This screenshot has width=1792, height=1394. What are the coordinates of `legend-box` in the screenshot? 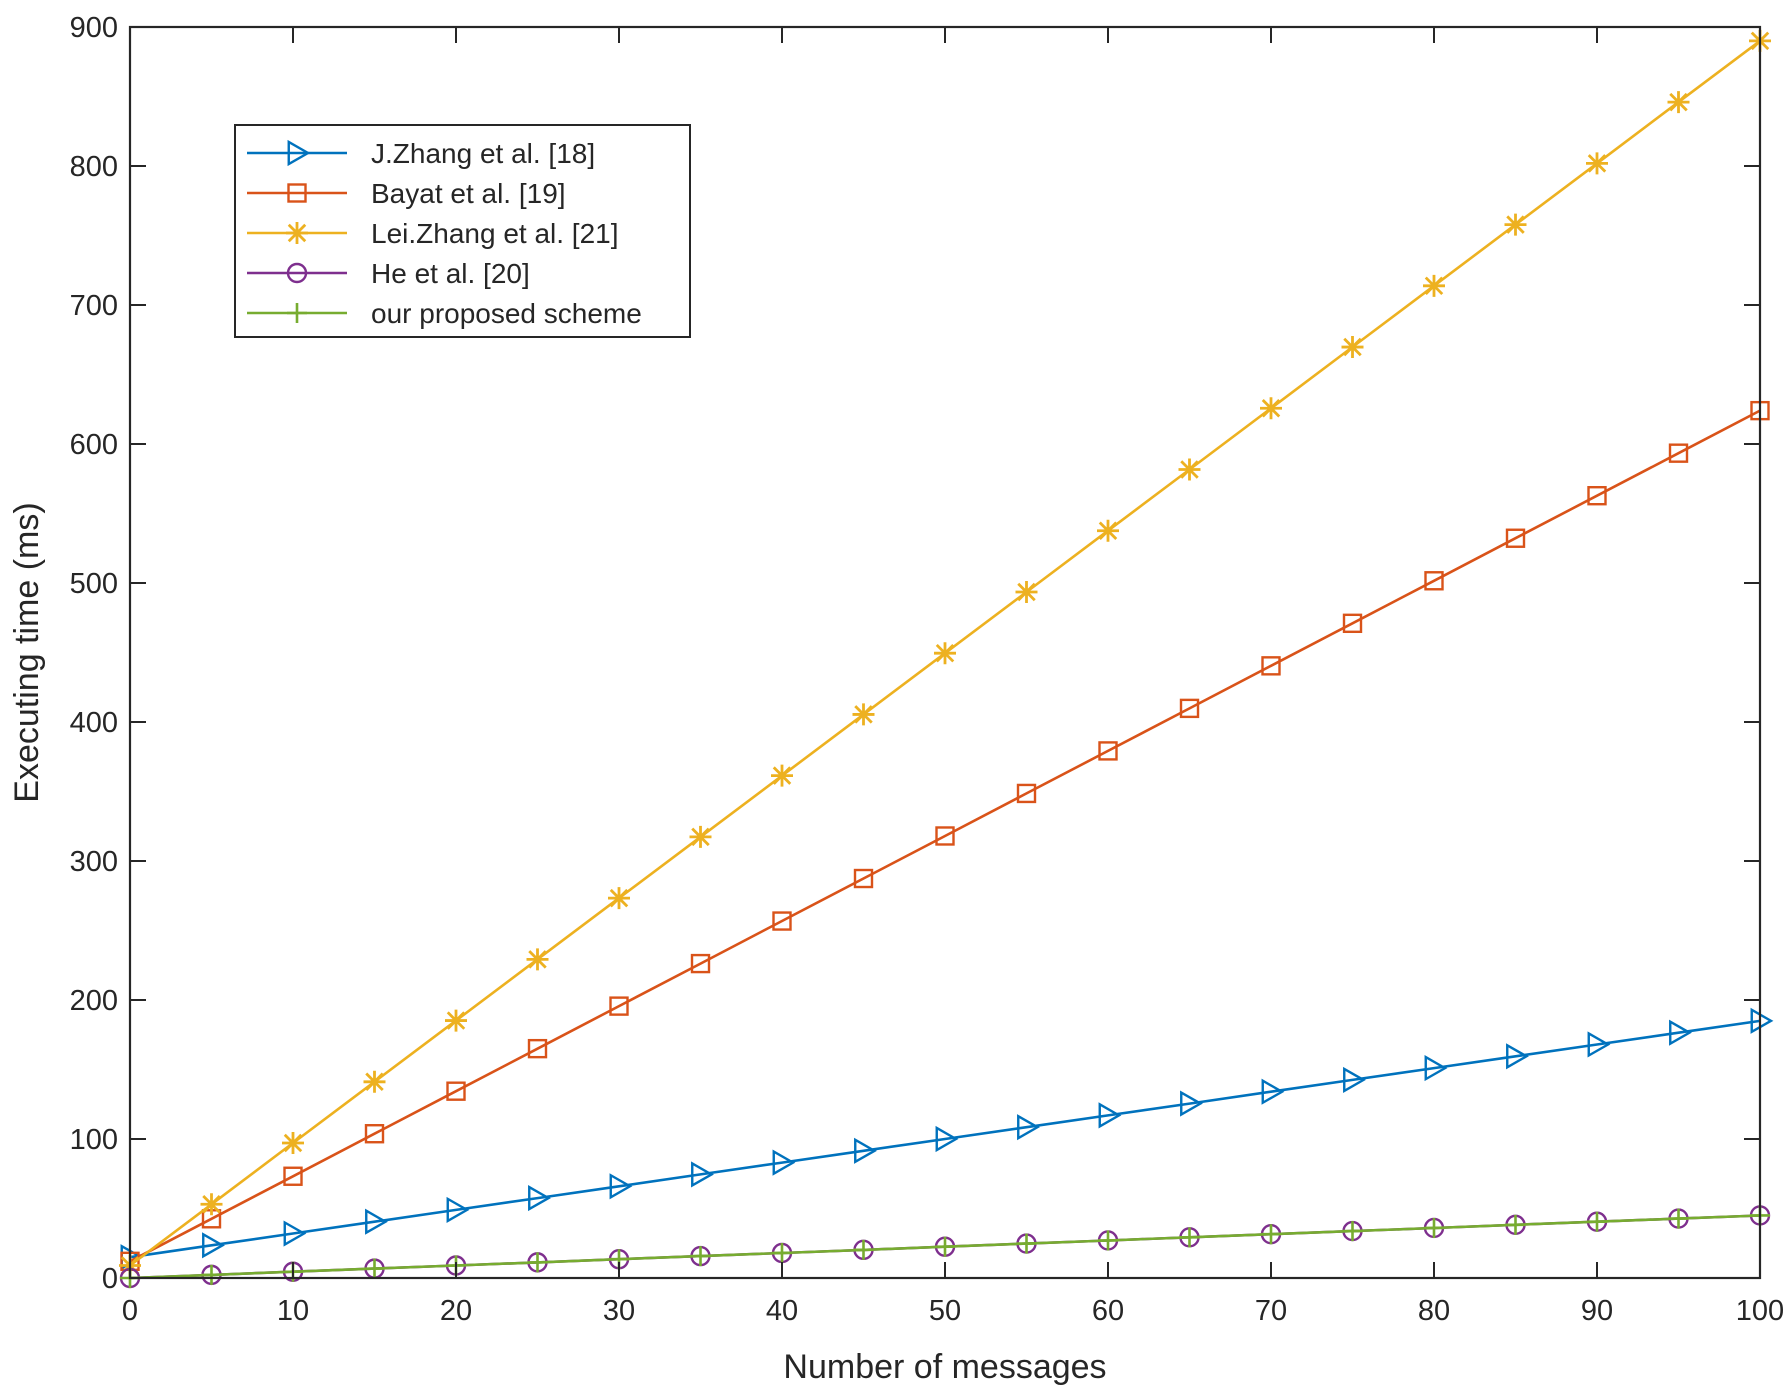 It's located at (462, 231).